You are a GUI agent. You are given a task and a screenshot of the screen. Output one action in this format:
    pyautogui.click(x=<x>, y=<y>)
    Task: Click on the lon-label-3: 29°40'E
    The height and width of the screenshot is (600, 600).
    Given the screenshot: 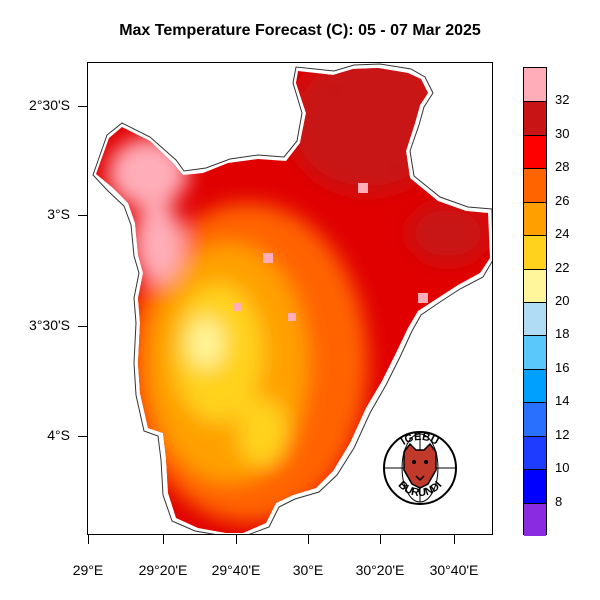 What is the action you would take?
    pyautogui.click(x=236, y=570)
    